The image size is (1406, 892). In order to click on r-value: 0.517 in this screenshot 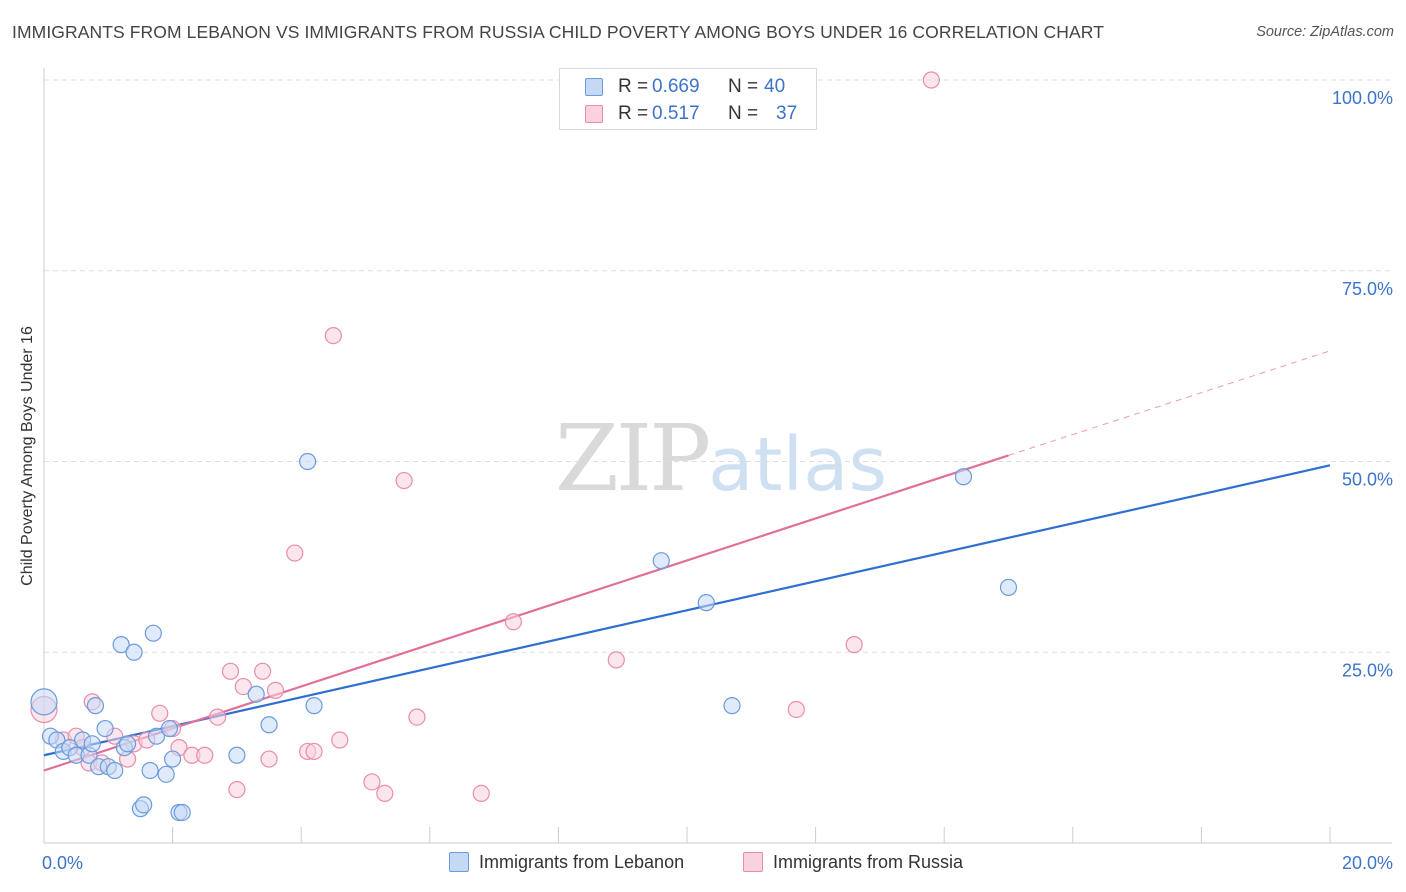, I will do `click(676, 113)`.